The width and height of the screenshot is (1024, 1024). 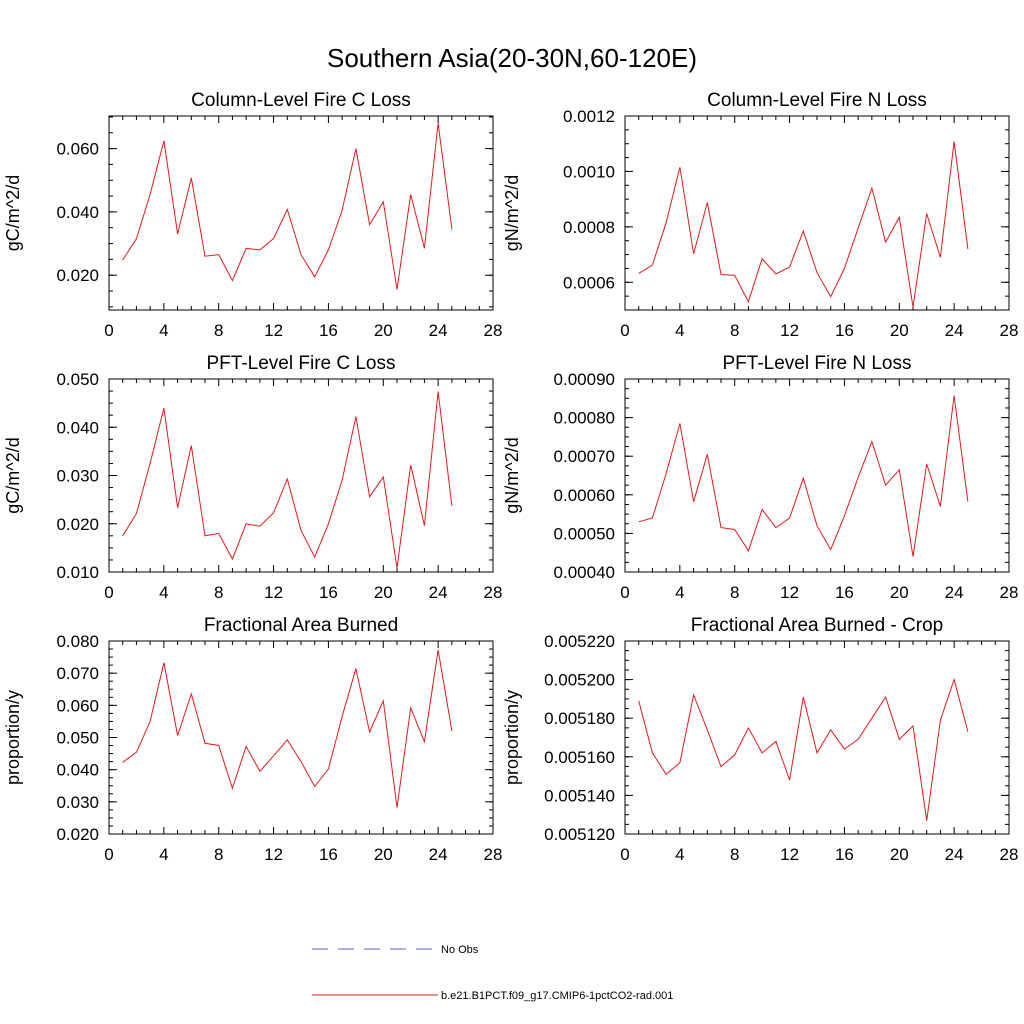 What do you see at coordinates (579, 834) in the screenshot?
I see `y-tick-label: 0.005120` at bounding box center [579, 834].